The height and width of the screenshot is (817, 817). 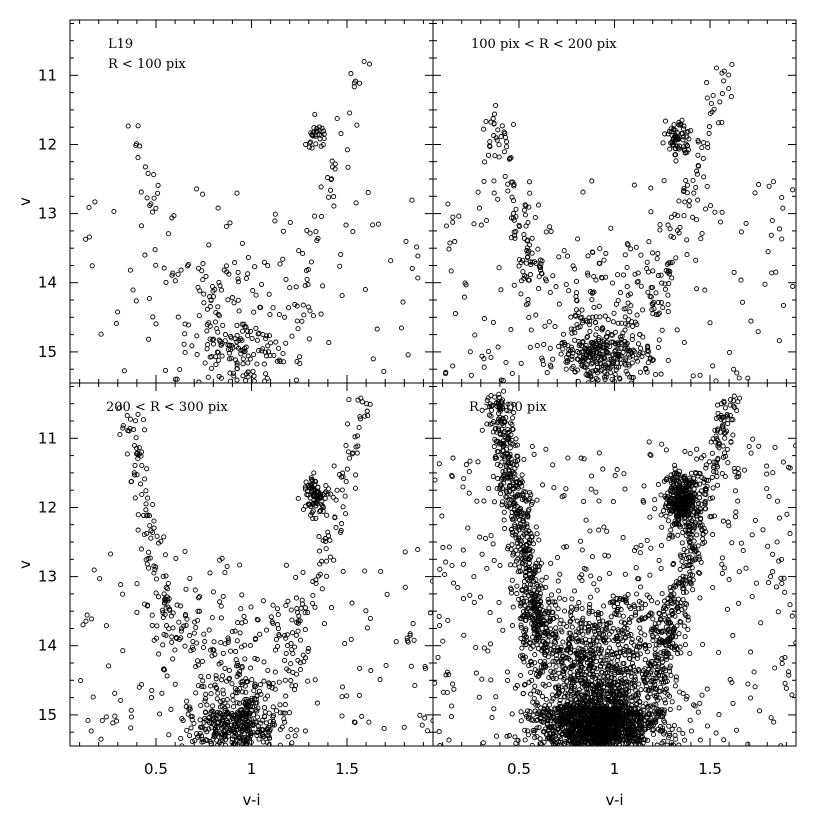 I want to click on panel-label: L19, so click(x=120, y=44).